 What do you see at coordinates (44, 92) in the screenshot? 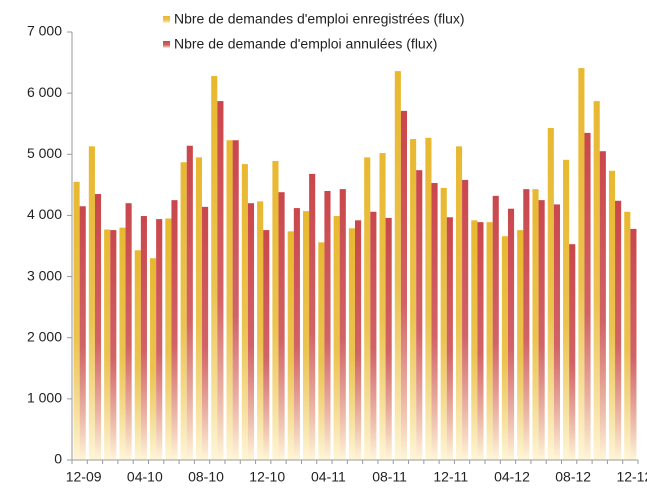
I see `y-tick-label: 6 000` at bounding box center [44, 92].